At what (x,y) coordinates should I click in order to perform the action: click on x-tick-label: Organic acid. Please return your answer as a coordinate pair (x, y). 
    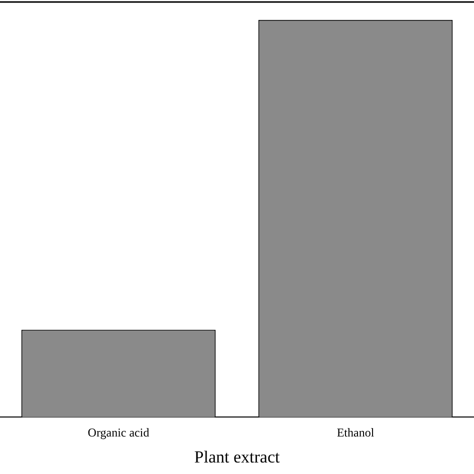
    Looking at the image, I should click on (119, 433).